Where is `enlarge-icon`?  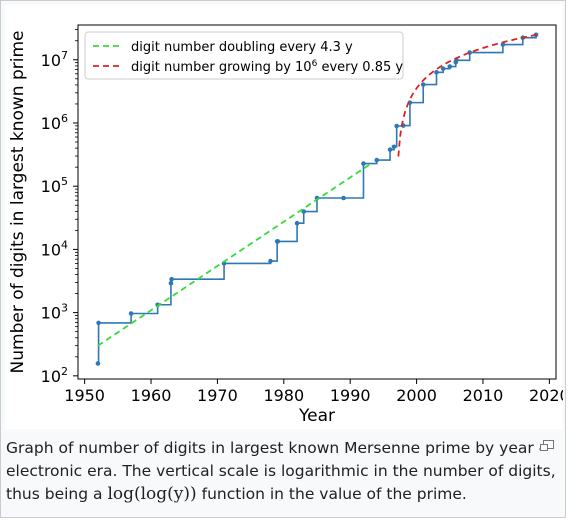 enlarge-icon is located at coordinates (547, 446).